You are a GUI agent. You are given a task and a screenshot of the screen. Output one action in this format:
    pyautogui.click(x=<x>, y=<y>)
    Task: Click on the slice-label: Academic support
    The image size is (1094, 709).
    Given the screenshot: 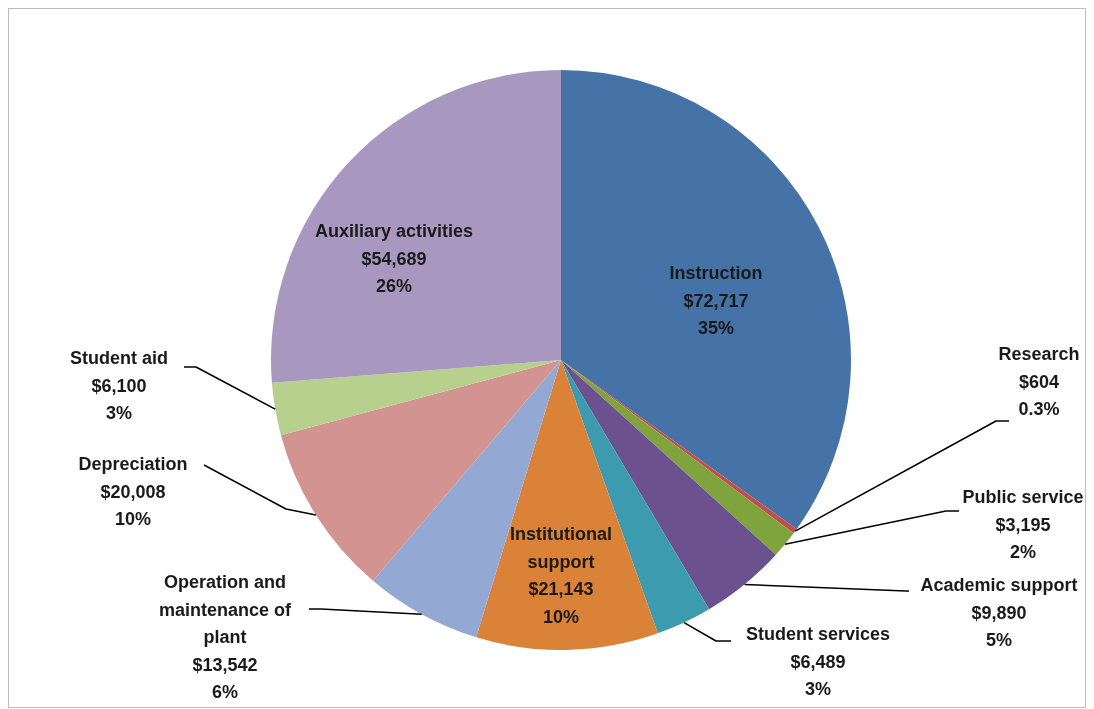 What is the action you would take?
    pyautogui.click(x=999, y=585)
    